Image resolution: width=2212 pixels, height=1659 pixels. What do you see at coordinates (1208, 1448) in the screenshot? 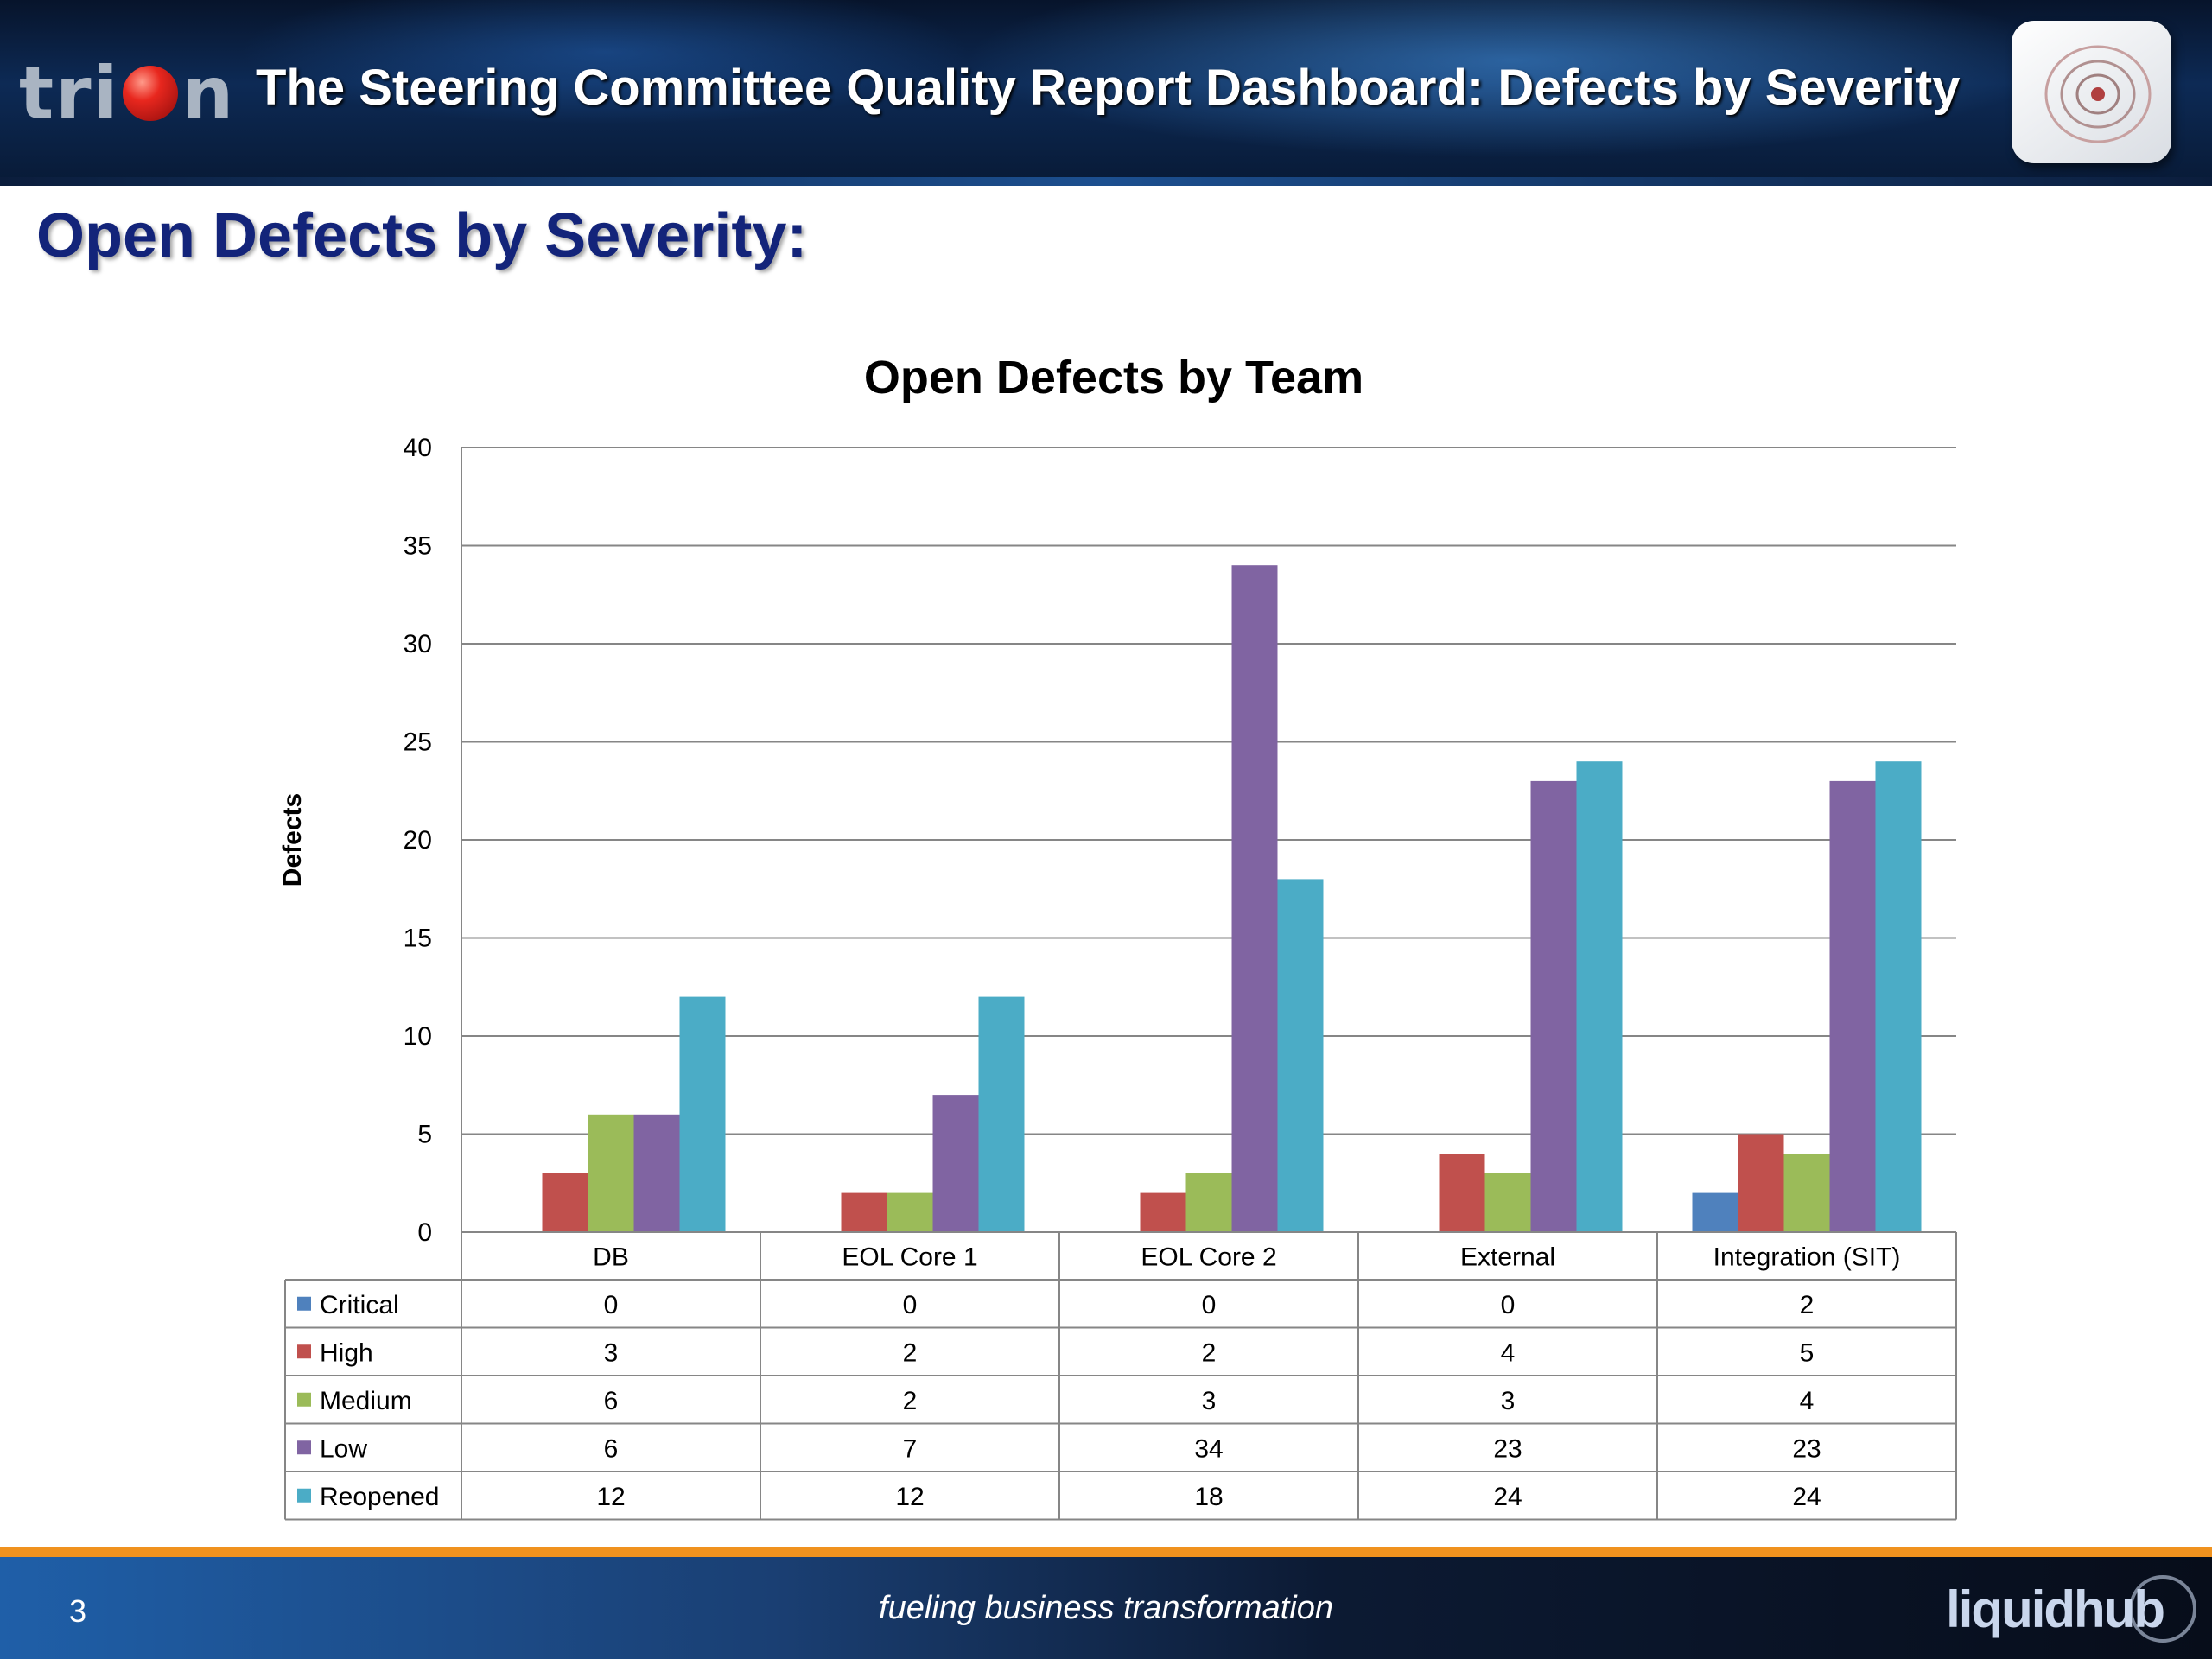
I see `data-label: 34` at bounding box center [1208, 1448].